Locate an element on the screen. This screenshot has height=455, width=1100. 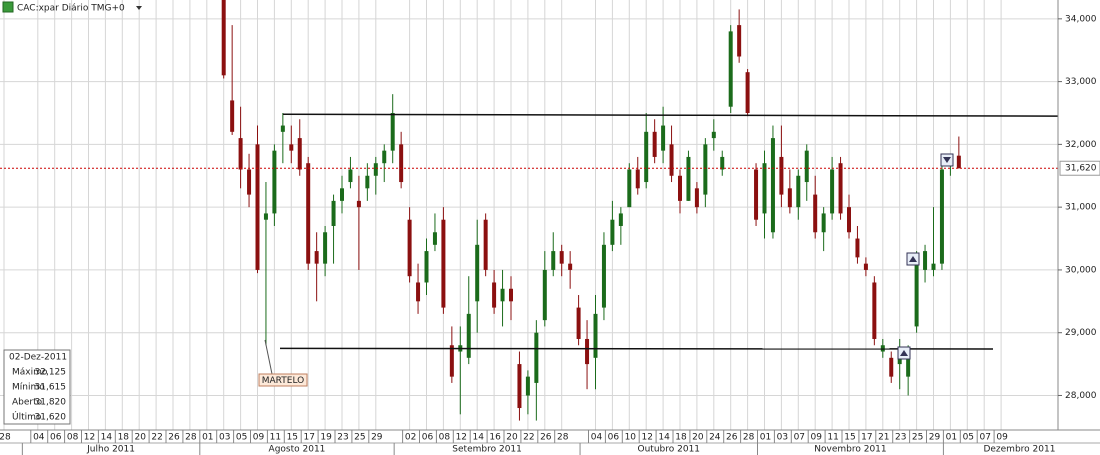
annotation-box is located at coordinates (283, 380).